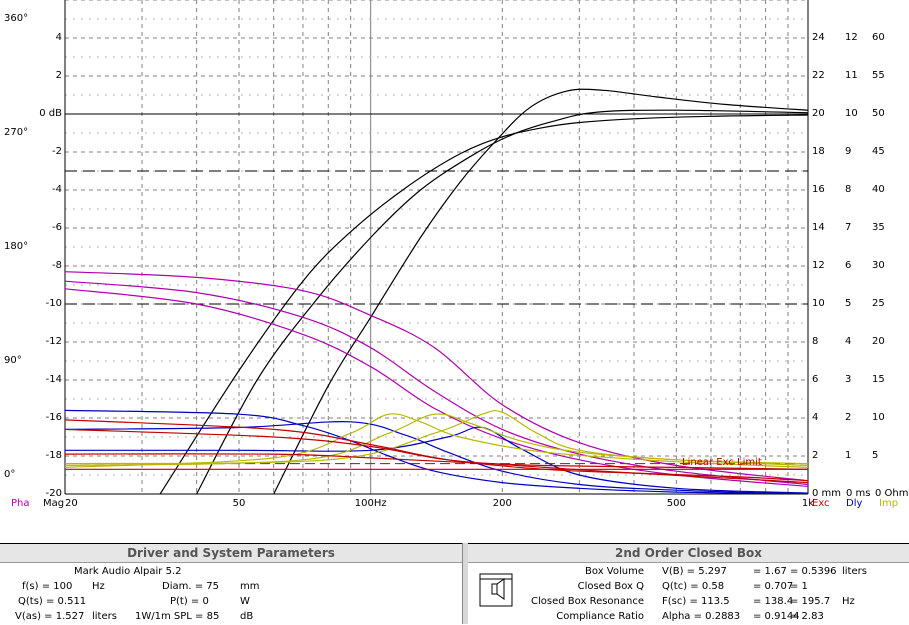 The image size is (909, 625). I want to click on right-axis-mm-label: 4, so click(815, 417).